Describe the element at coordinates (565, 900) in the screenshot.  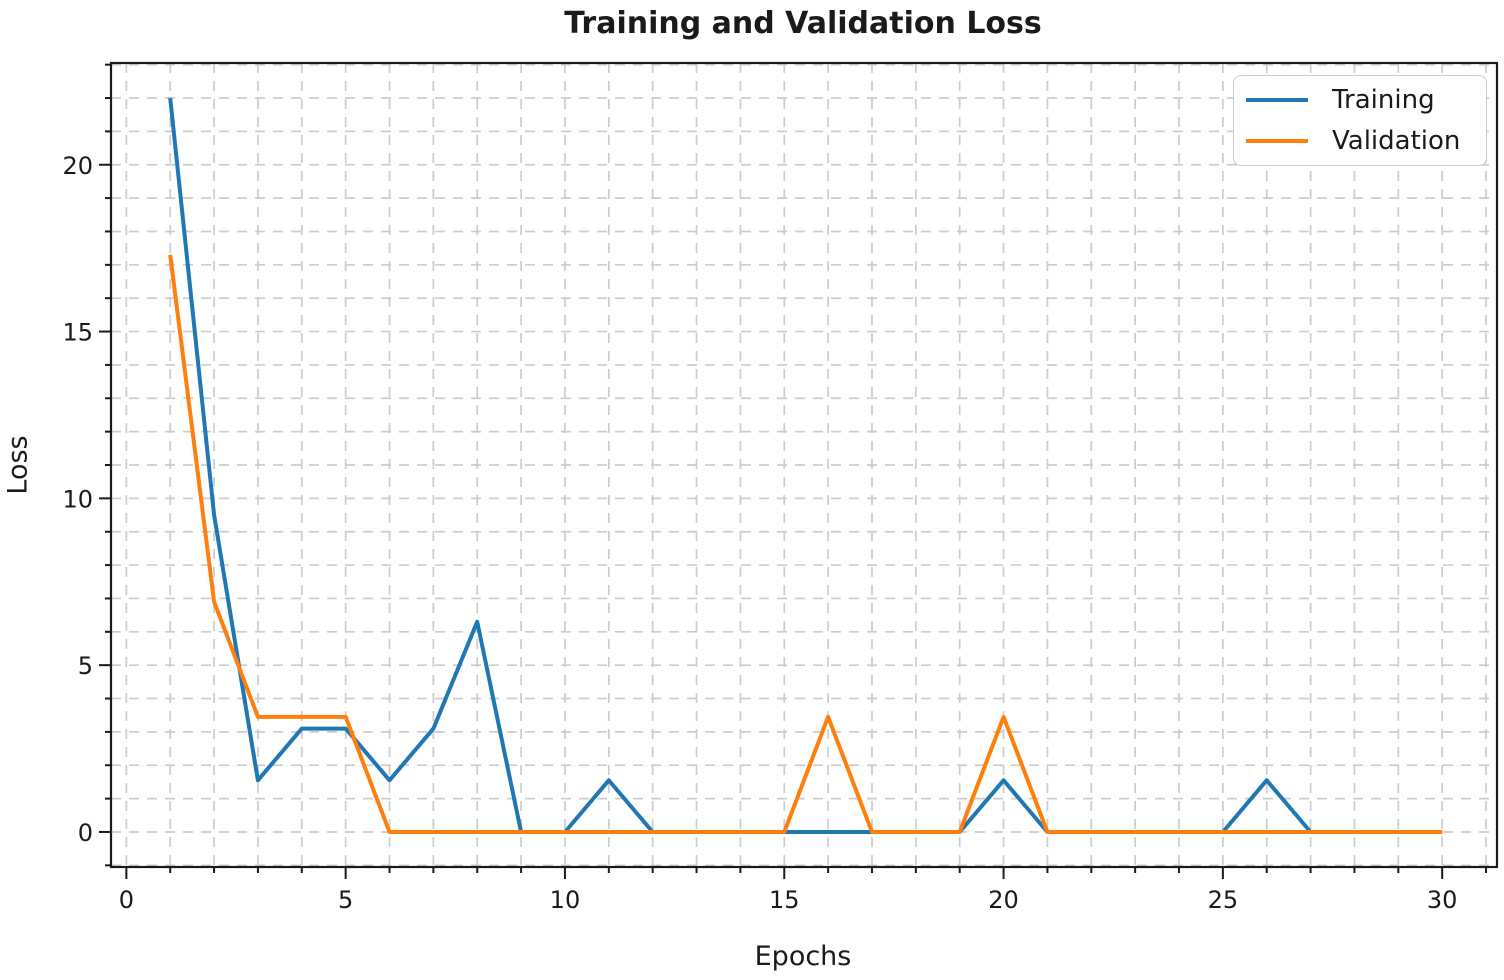
I see `x-tick-label: 10` at that location.